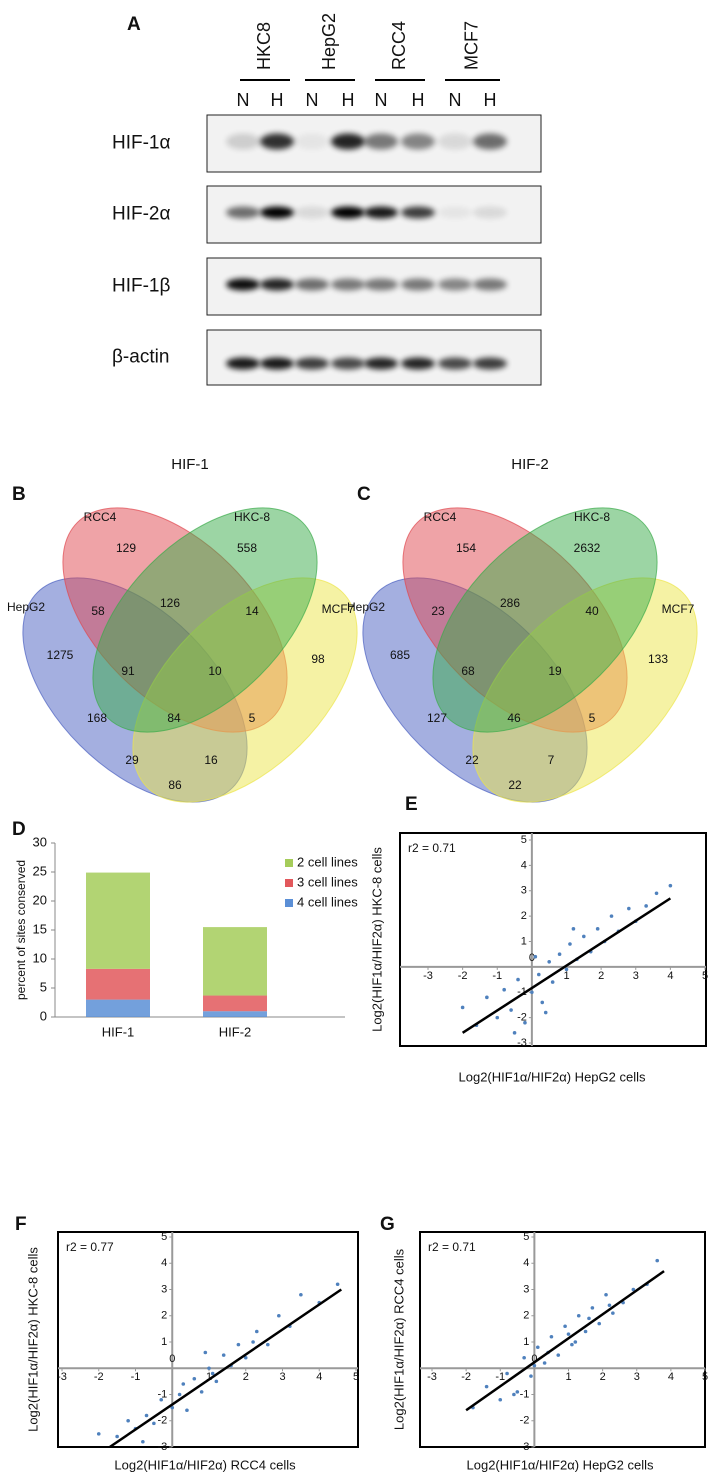 The height and width of the screenshot is (1481, 709). What do you see at coordinates (387, 1224) in the screenshot?
I see `panel-label: G` at bounding box center [387, 1224].